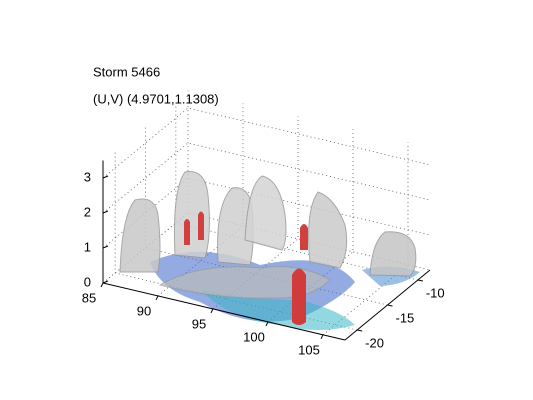 The width and height of the screenshot is (533, 400). Describe the element at coordinates (435, 292) in the screenshot. I see `y-tick-label: -10` at that location.